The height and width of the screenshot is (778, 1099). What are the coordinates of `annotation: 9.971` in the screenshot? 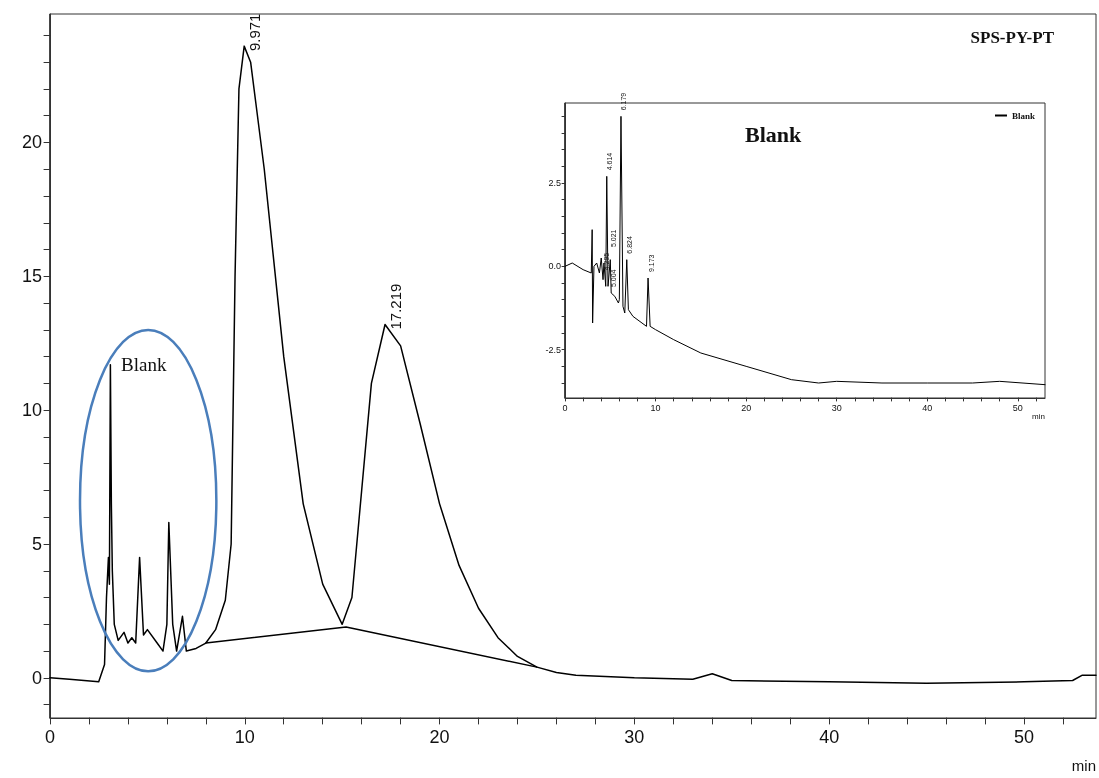 It's located at (254, 32).